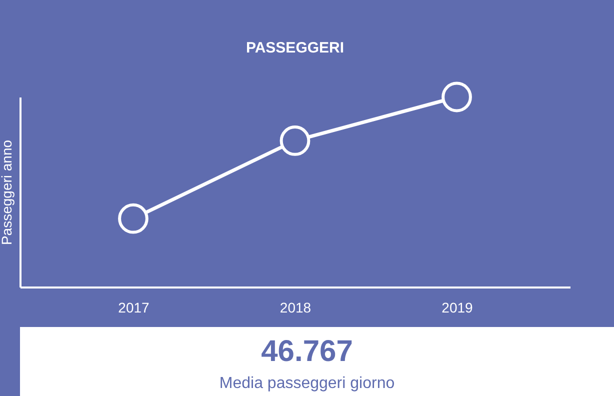 This screenshot has height=396, width=614. Describe the element at coordinates (307, 351) in the screenshot. I see `text: 46.767` at that location.